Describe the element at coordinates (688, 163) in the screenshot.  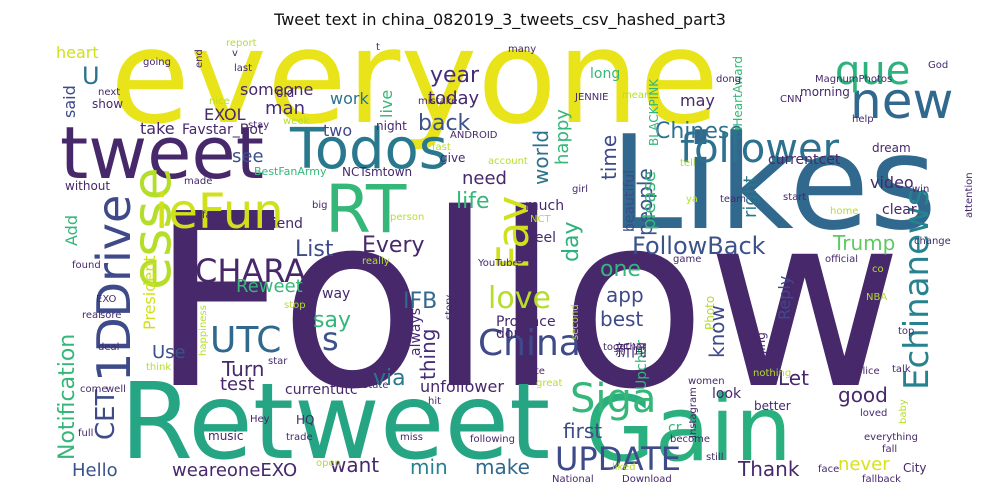
I see `cloud-word: tell` at that location.